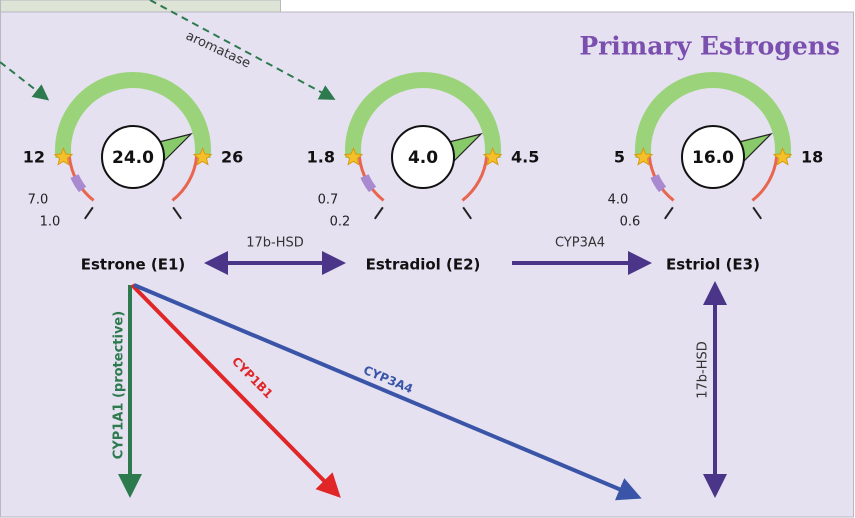 This screenshot has width=855, height=518. What do you see at coordinates (275, 243) in the screenshot?
I see `e1-e2-label: 17b-HSD` at bounding box center [275, 243].